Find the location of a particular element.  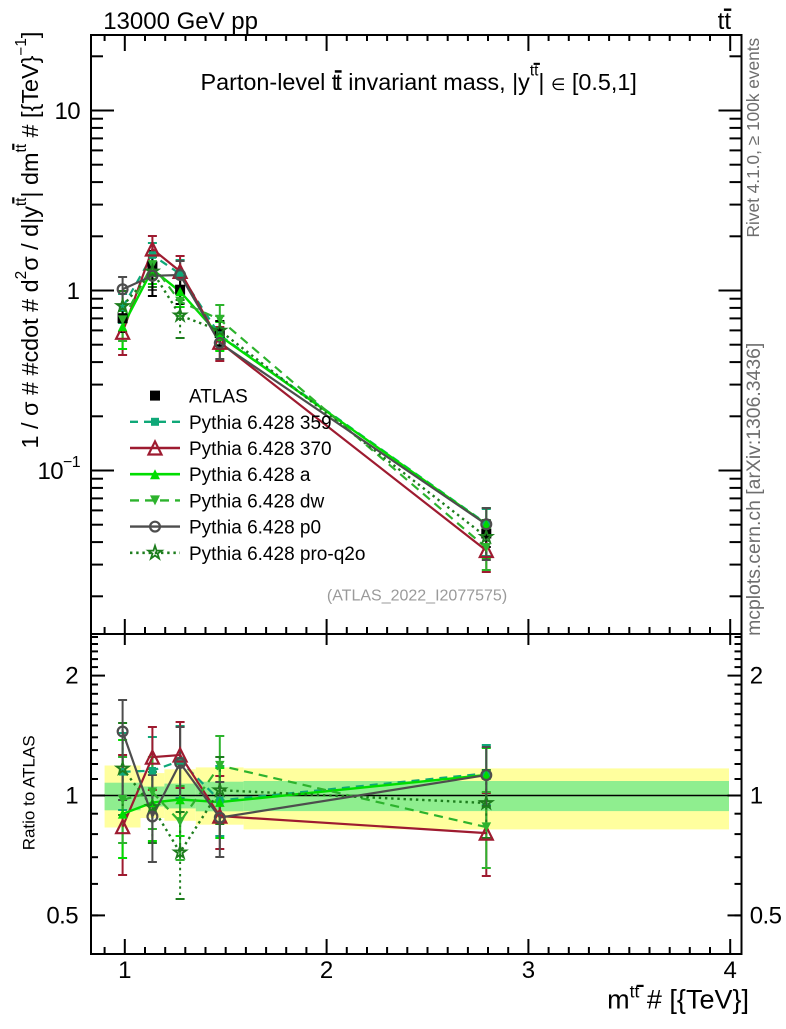

svg-text: Pythia 6.428 p0 is located at coordinates (255, 528).